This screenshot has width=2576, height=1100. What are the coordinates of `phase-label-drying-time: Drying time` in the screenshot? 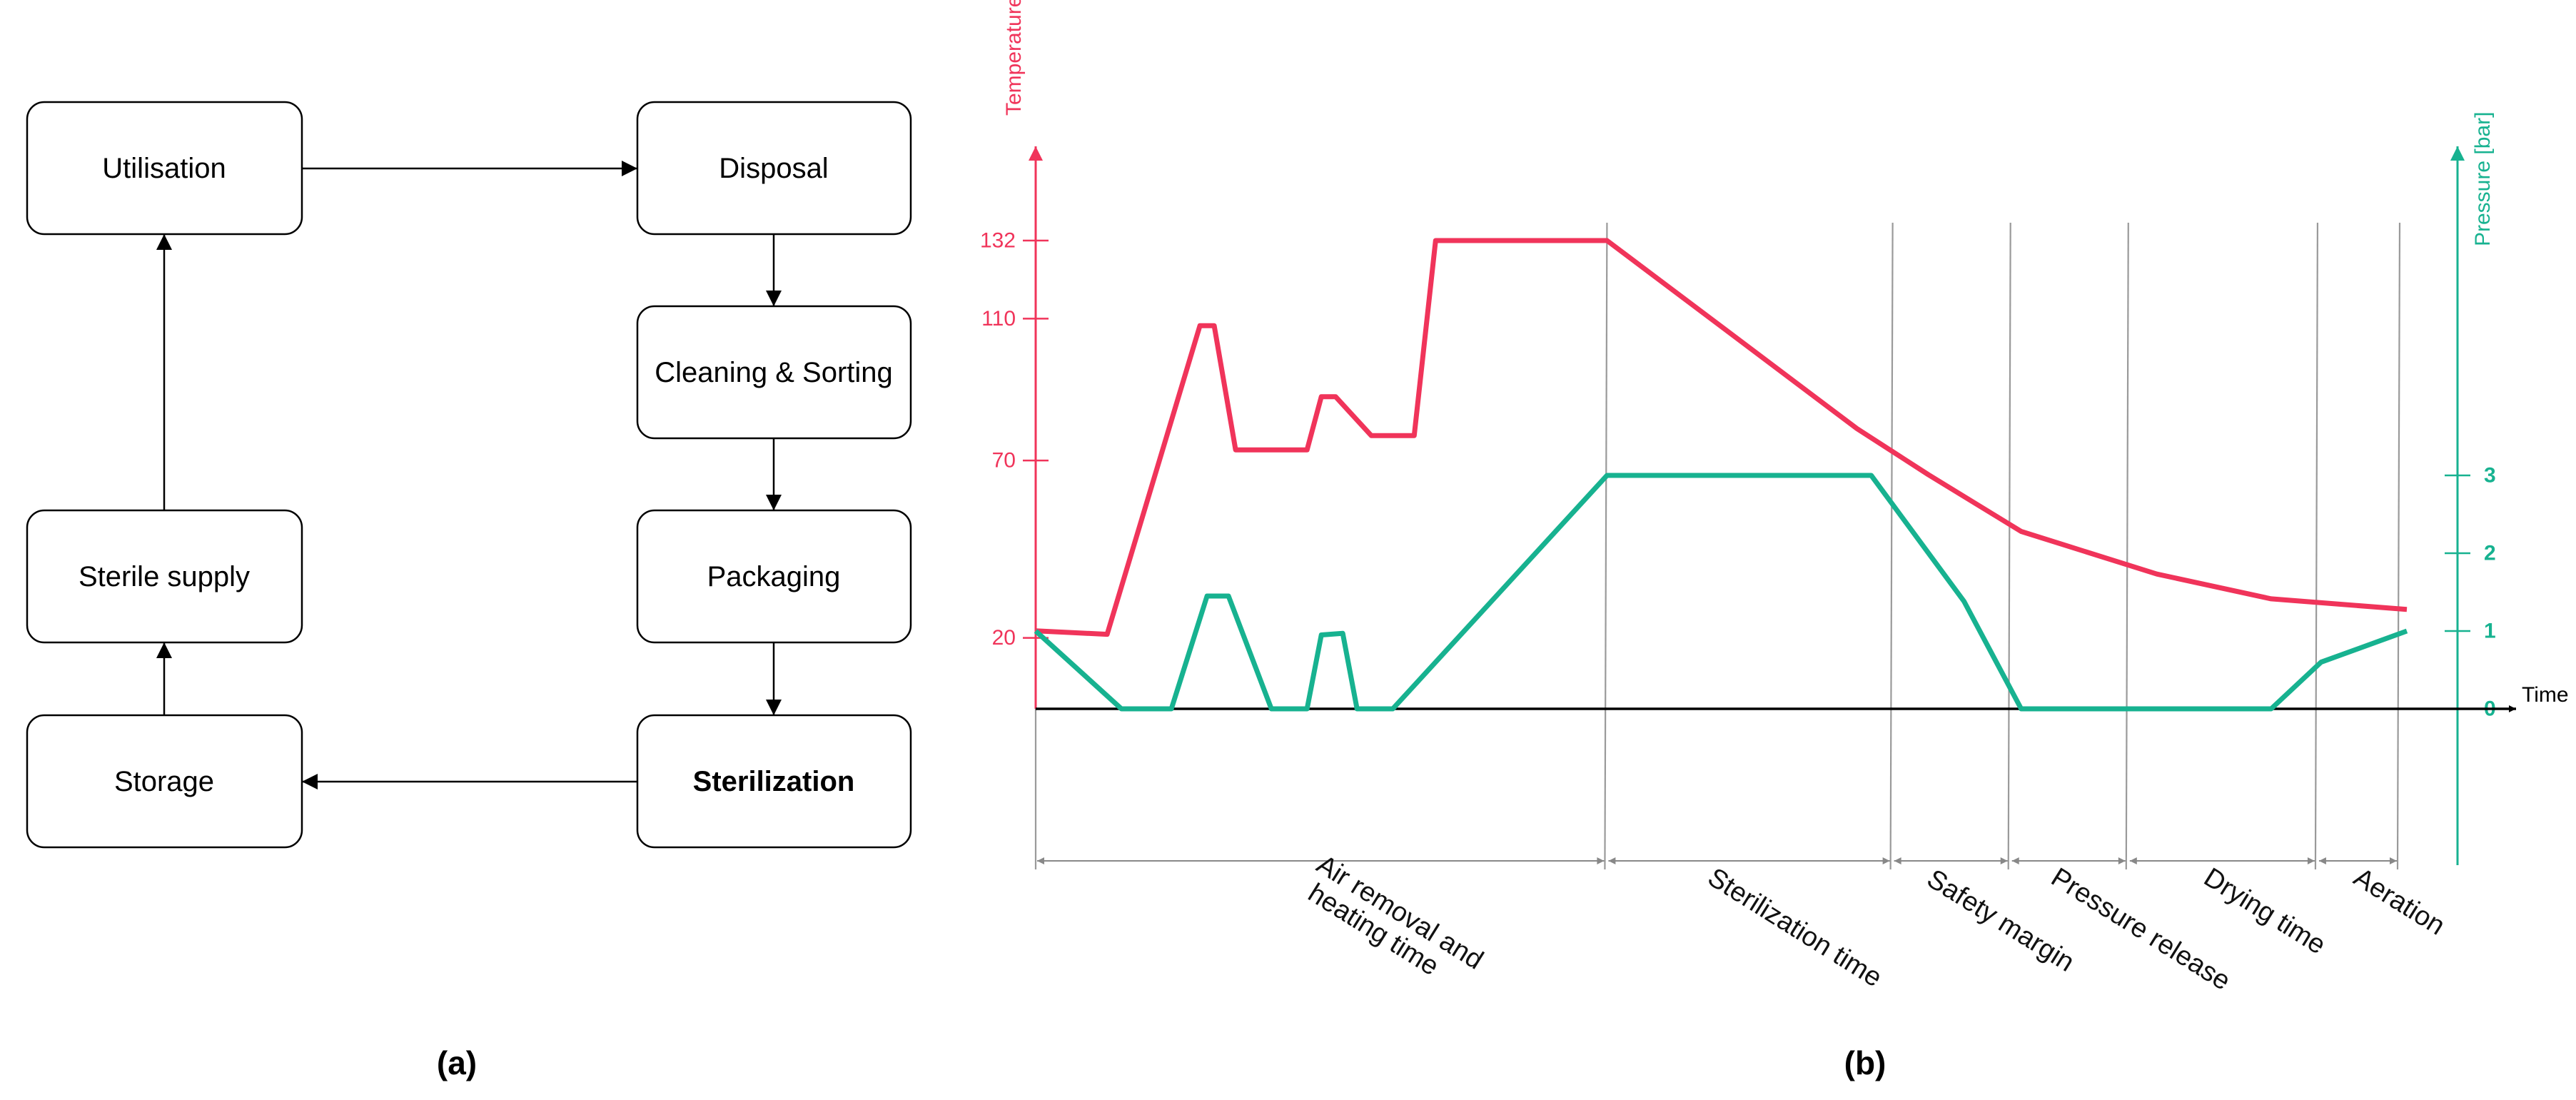 It's located at (2264, 911).